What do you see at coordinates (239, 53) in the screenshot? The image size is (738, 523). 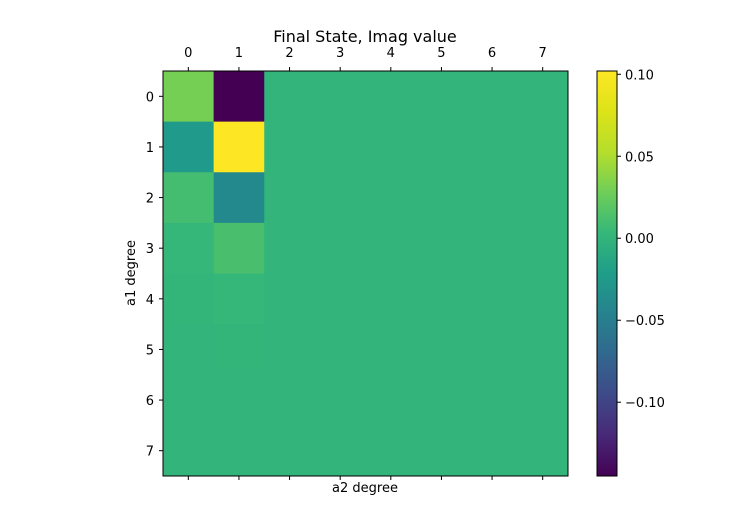 I see `x-tick-label: 1` at bounding box center [239, 53].